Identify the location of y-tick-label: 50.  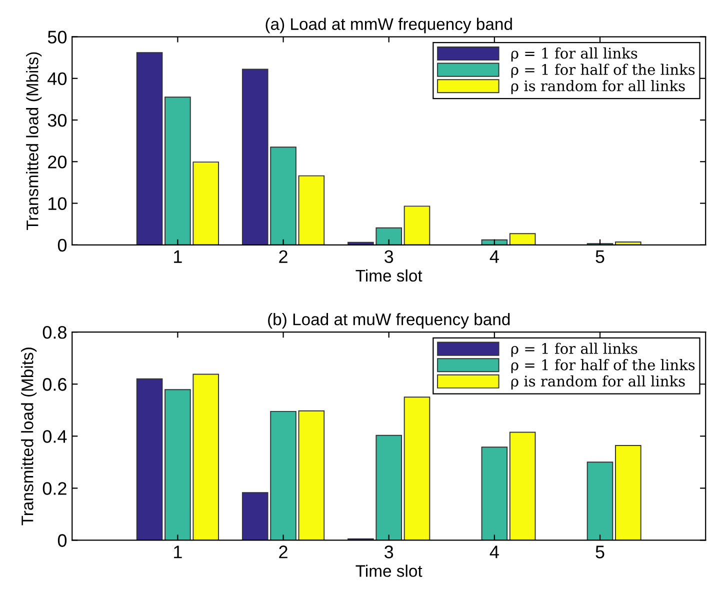
(57, 37).